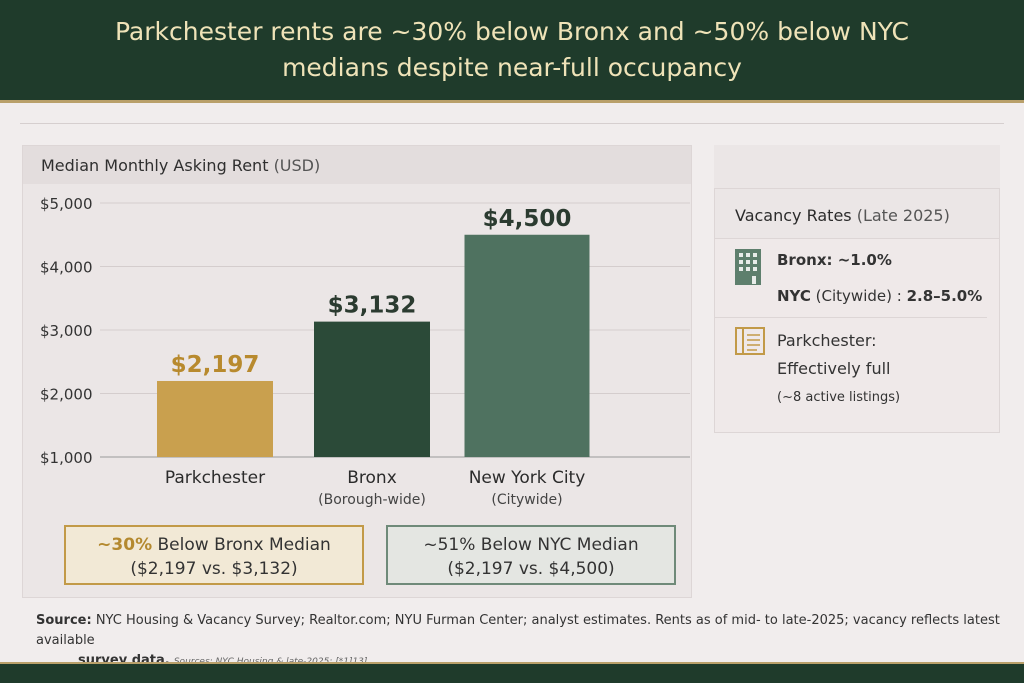 This screenshot has height=683, width=1024. What do you see at coordinates (66, 268) in the screenshot?
I see `y-tick-label: $4,000` at bounding box center [66, 268].